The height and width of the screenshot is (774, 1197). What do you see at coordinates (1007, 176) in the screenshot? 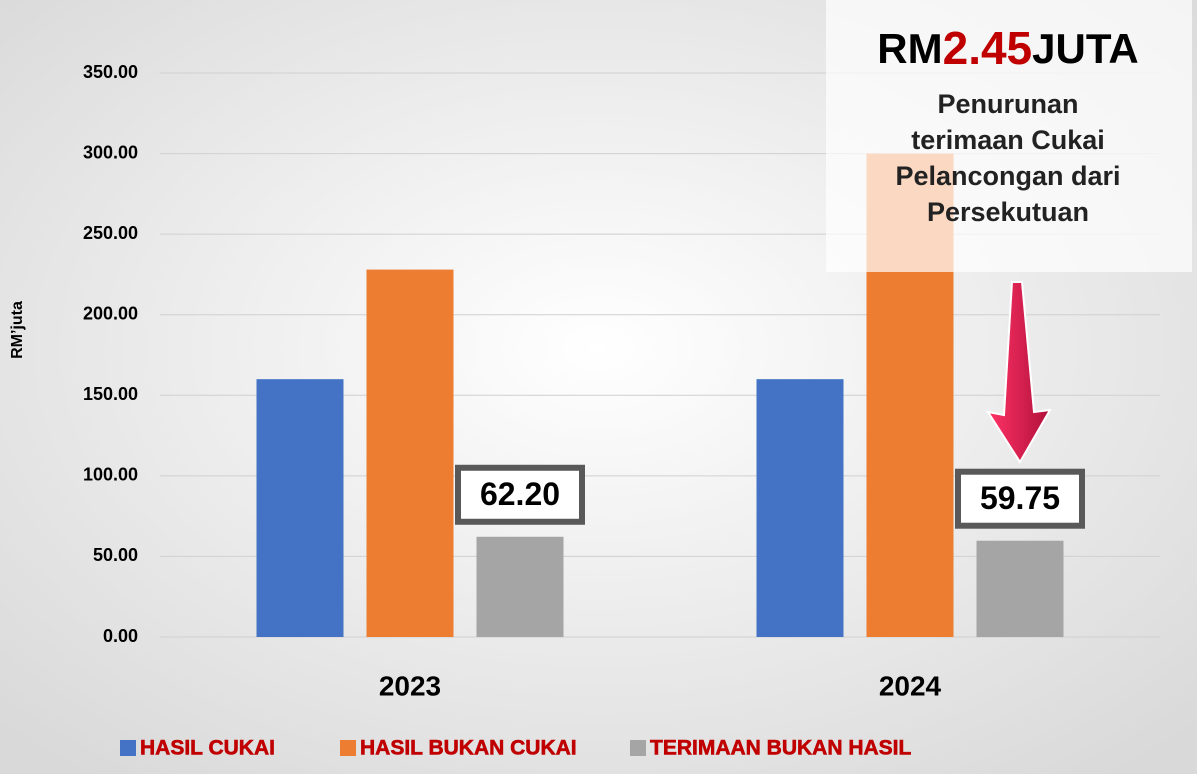
I see `annotation-text: Pelancongan dari` at bounding box center [1007, 176].